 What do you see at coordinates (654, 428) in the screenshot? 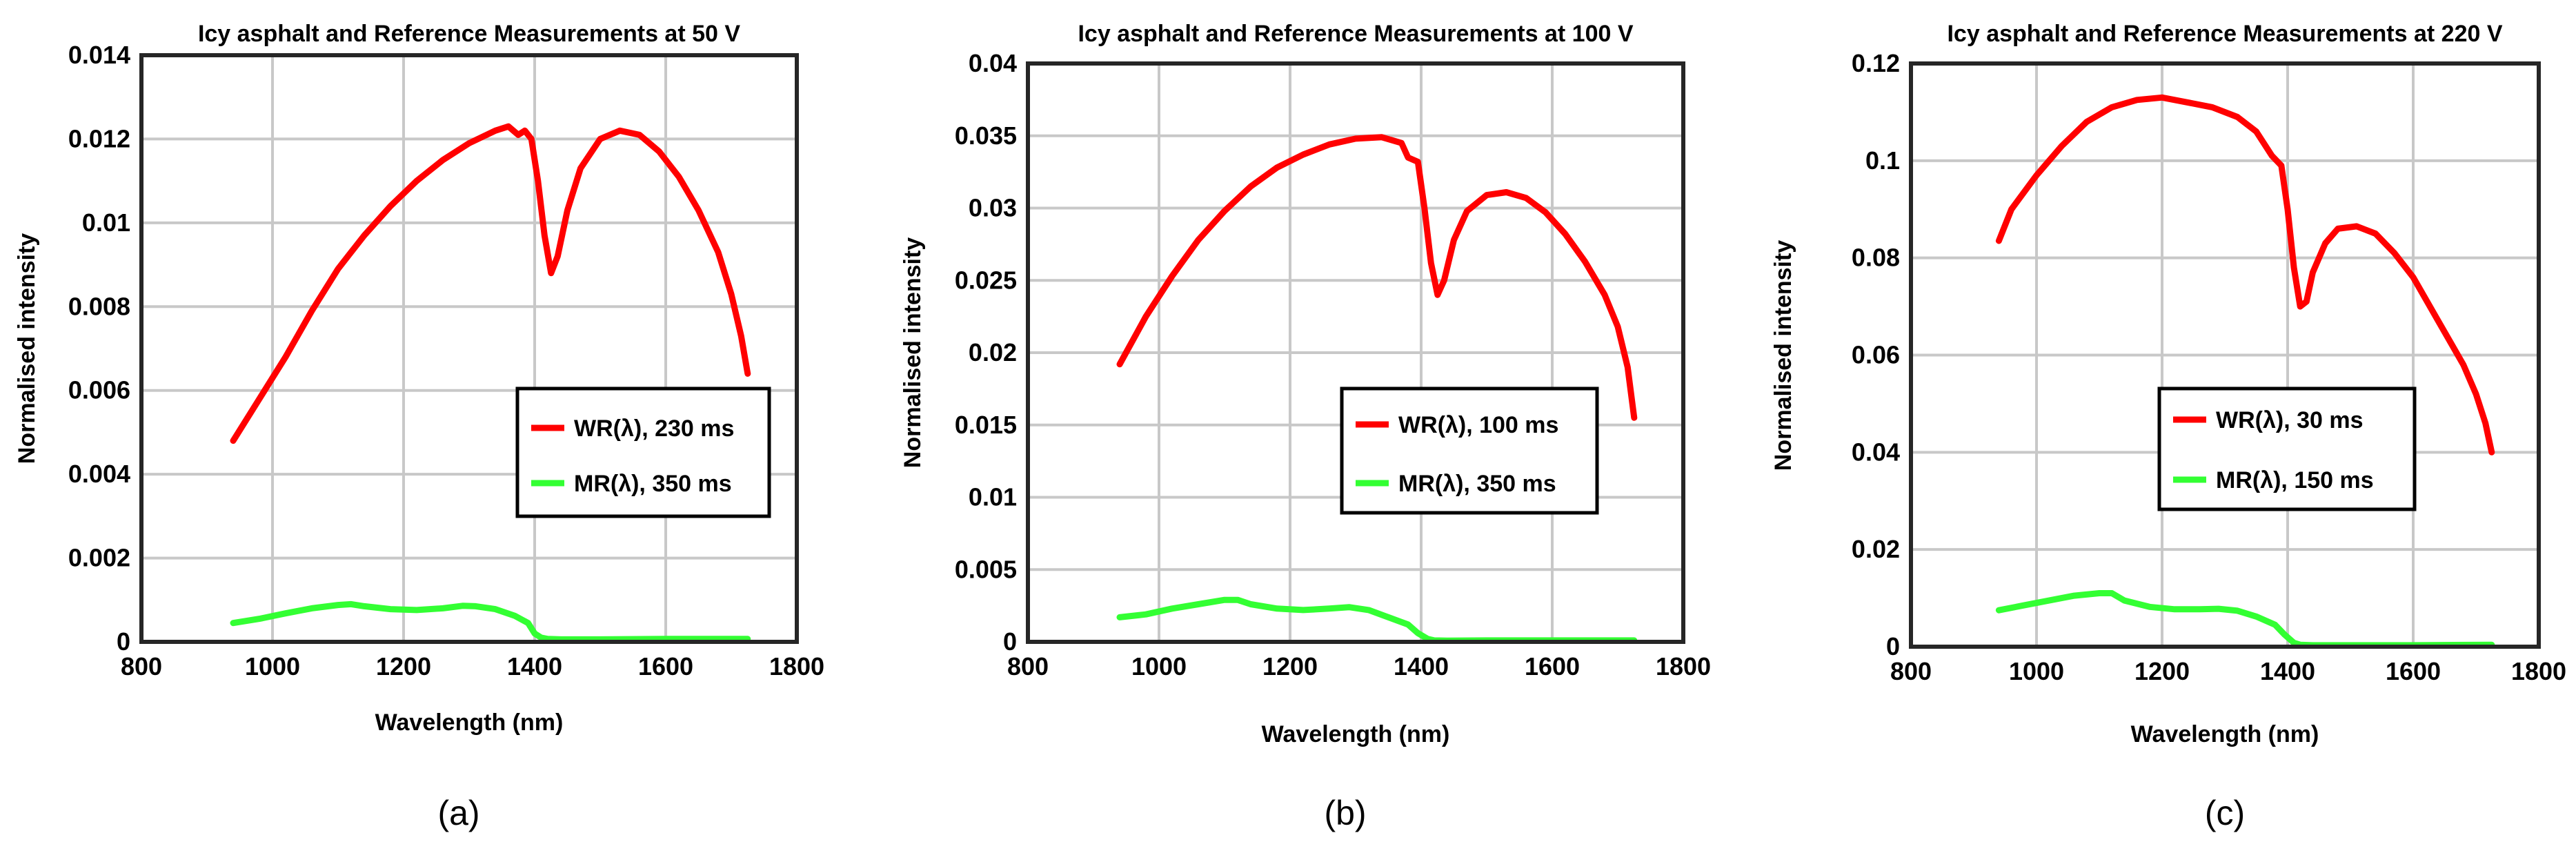
I see `legend-label-wr: WR(λ), 230 ms` at bounding box center [654, 428].